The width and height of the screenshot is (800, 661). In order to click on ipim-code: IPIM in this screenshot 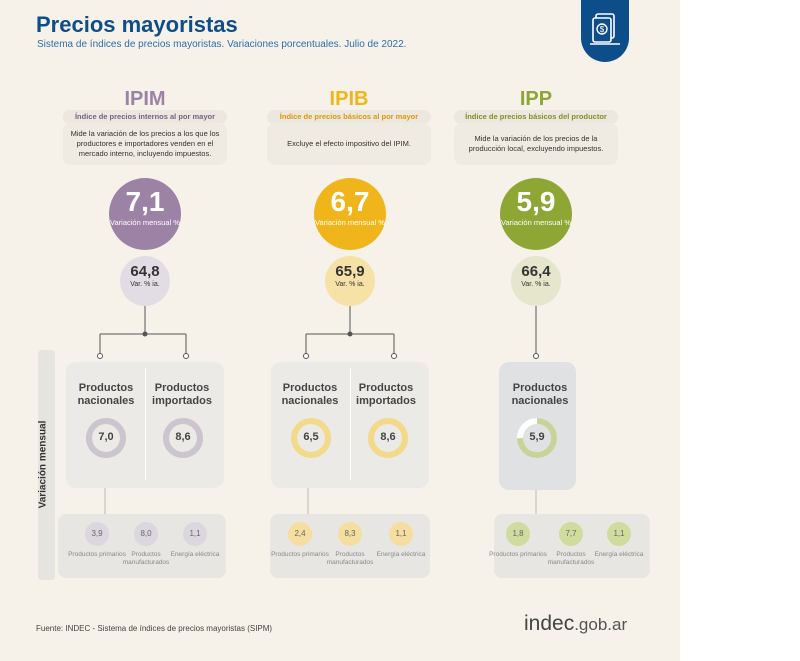, I will do `click(145, 99)`.